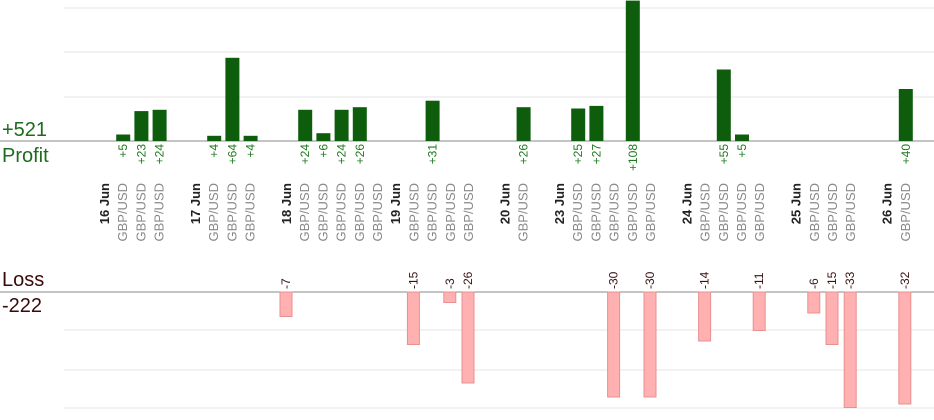 This screenshot has width=934, height=420. I want to click on profit-total-label: +521, so click(25, 130).